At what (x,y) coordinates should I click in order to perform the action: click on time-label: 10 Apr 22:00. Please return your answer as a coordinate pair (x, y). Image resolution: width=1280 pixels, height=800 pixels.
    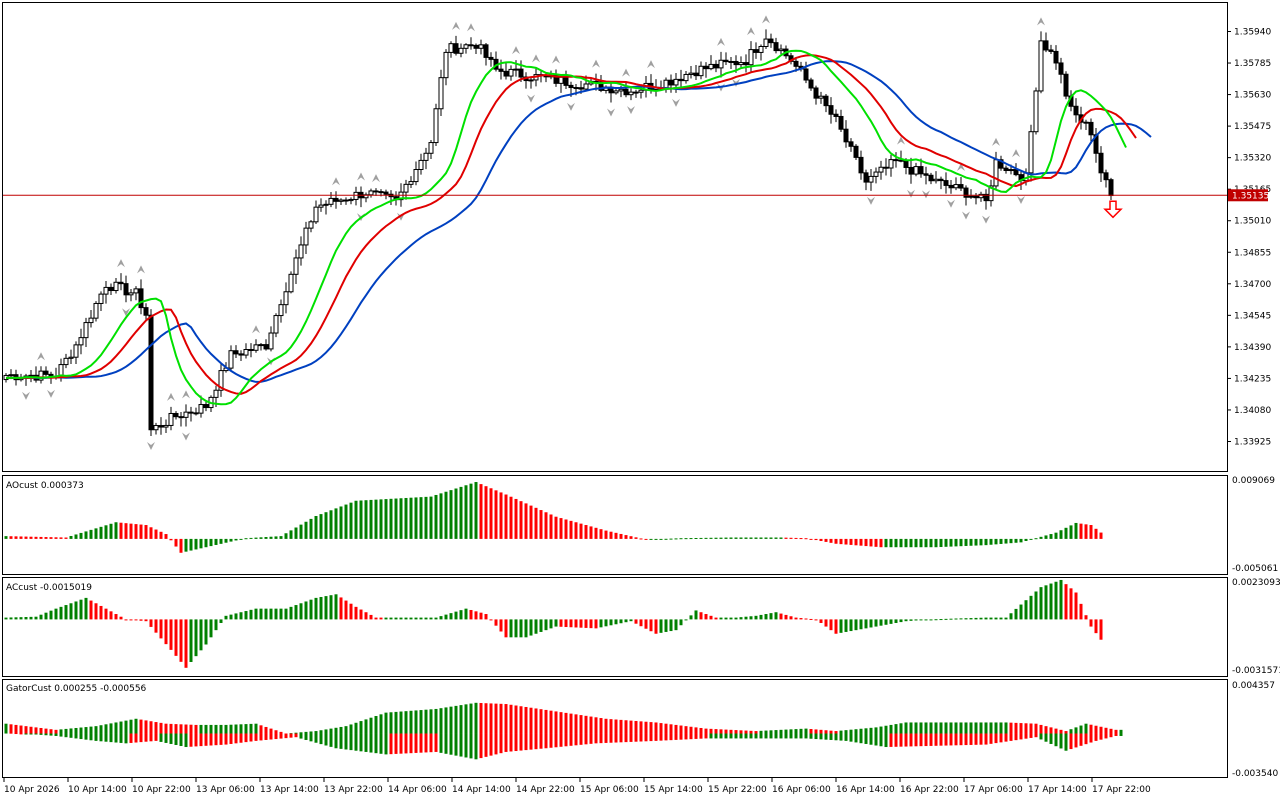
    Looking at the image, I should click on (161, 790).